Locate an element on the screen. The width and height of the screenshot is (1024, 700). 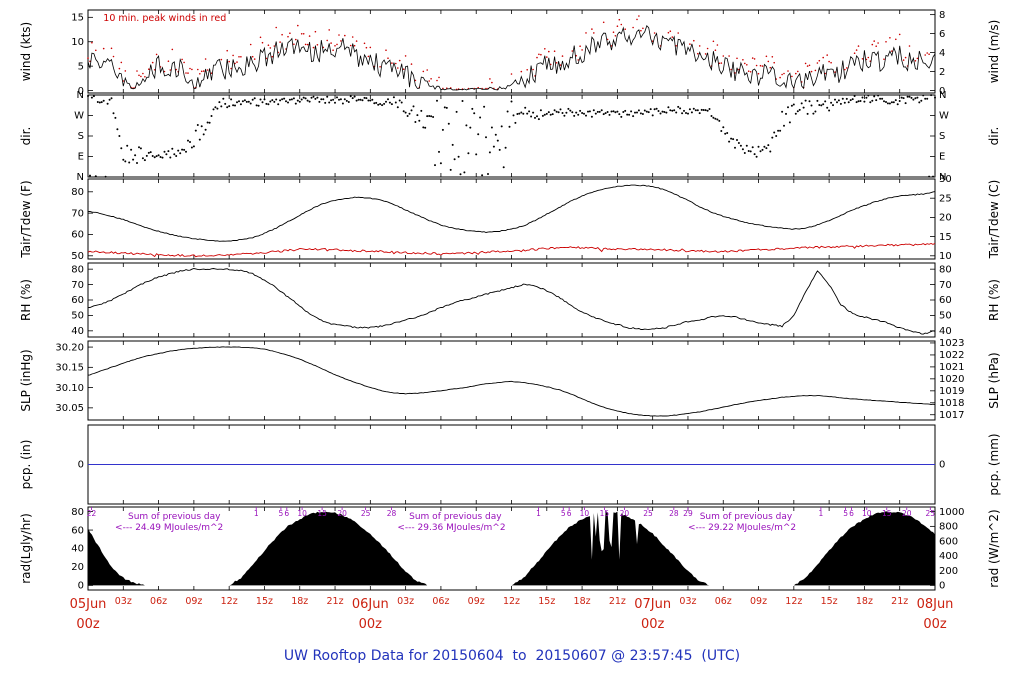
rad-progress-label: 1 is located at coordinates (256, 513).